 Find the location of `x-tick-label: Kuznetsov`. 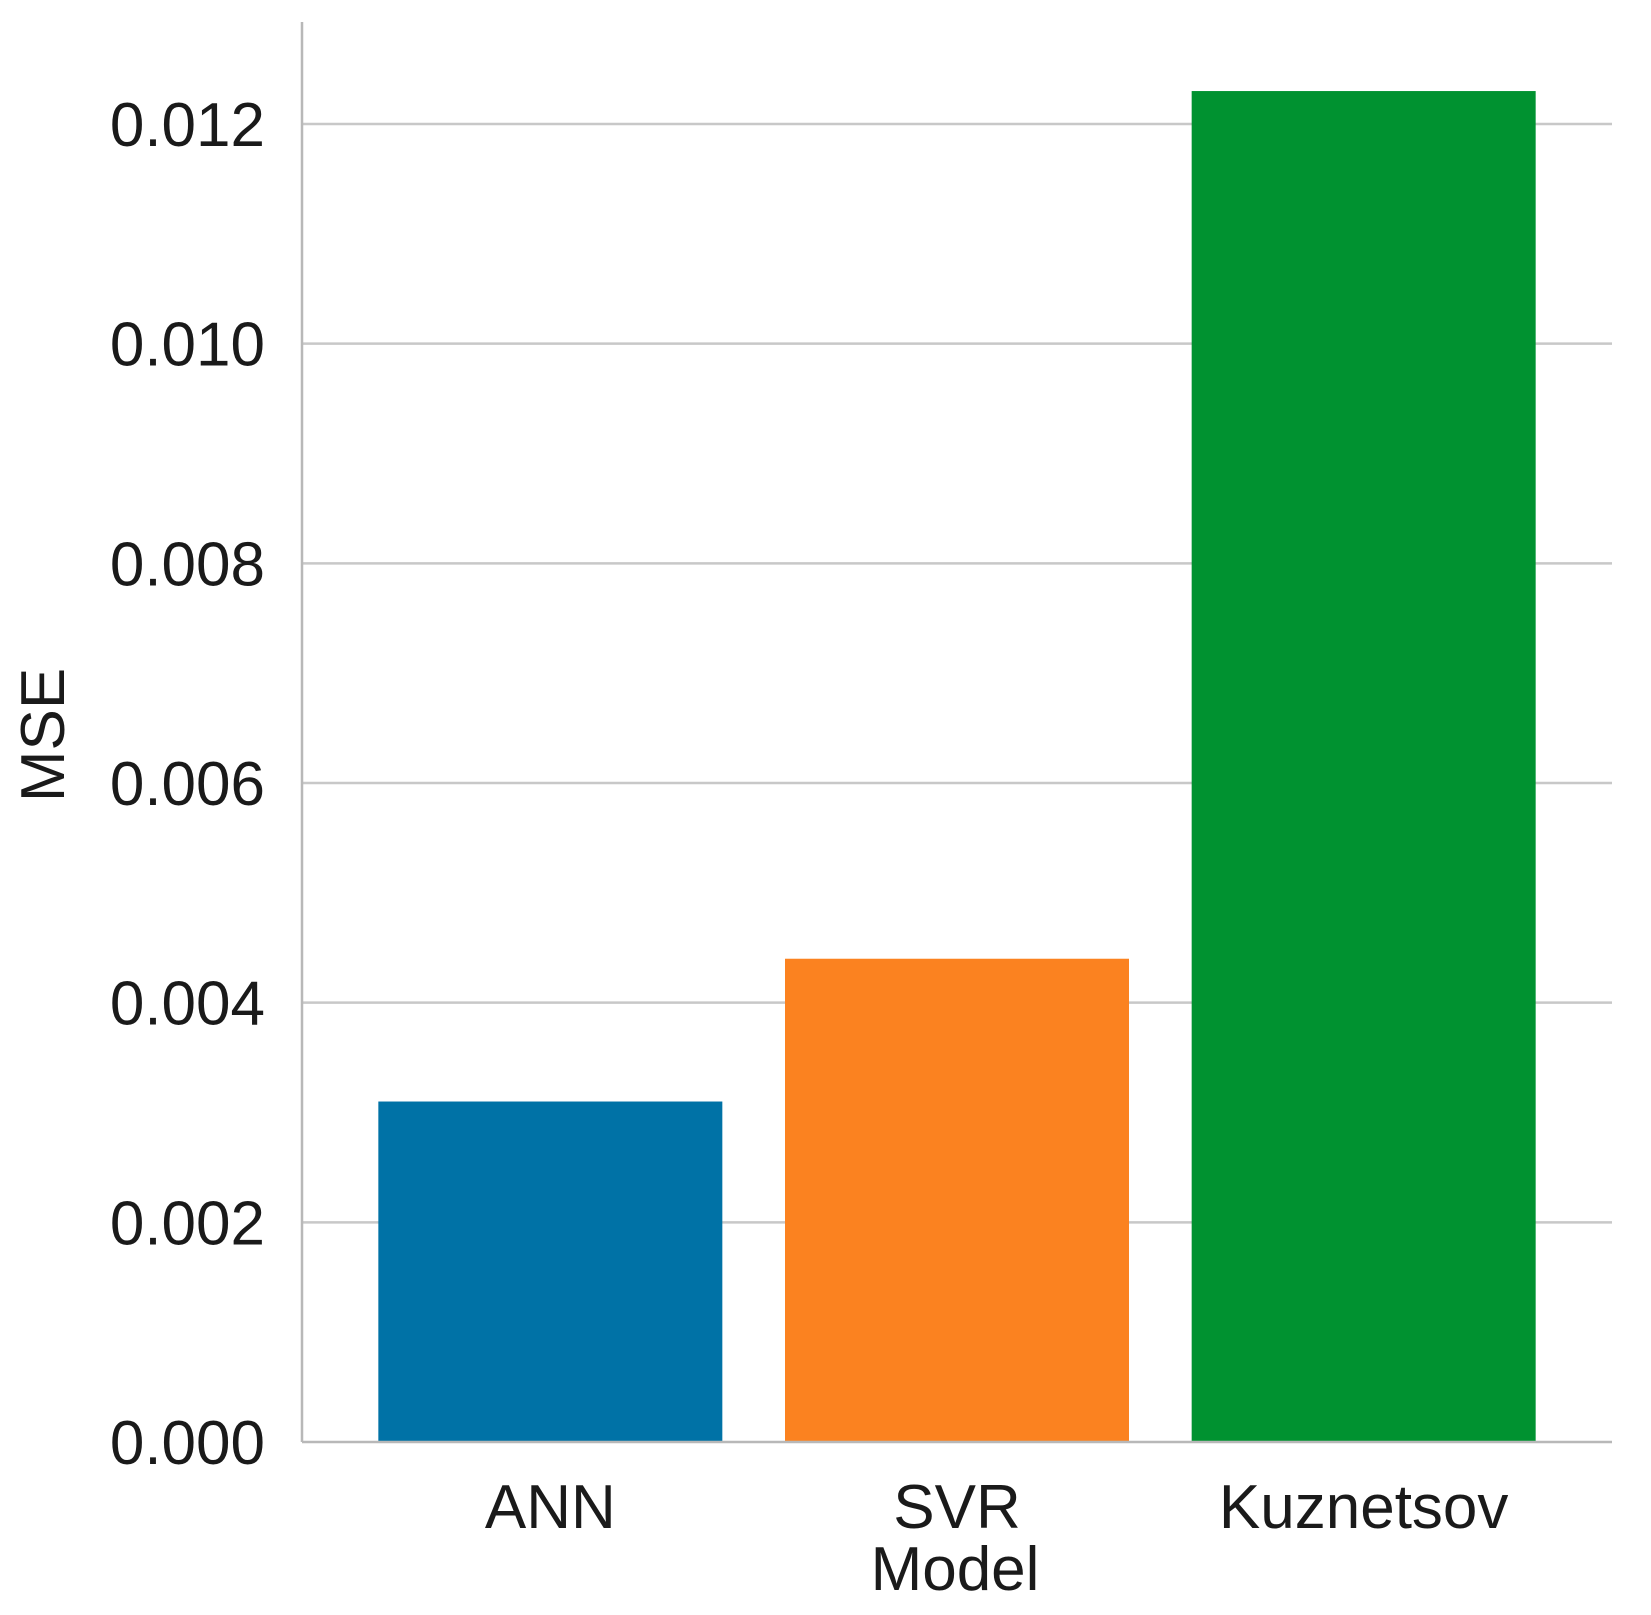

x-tick-label: Kuznetsov is located at coordinates (1364, 1507).